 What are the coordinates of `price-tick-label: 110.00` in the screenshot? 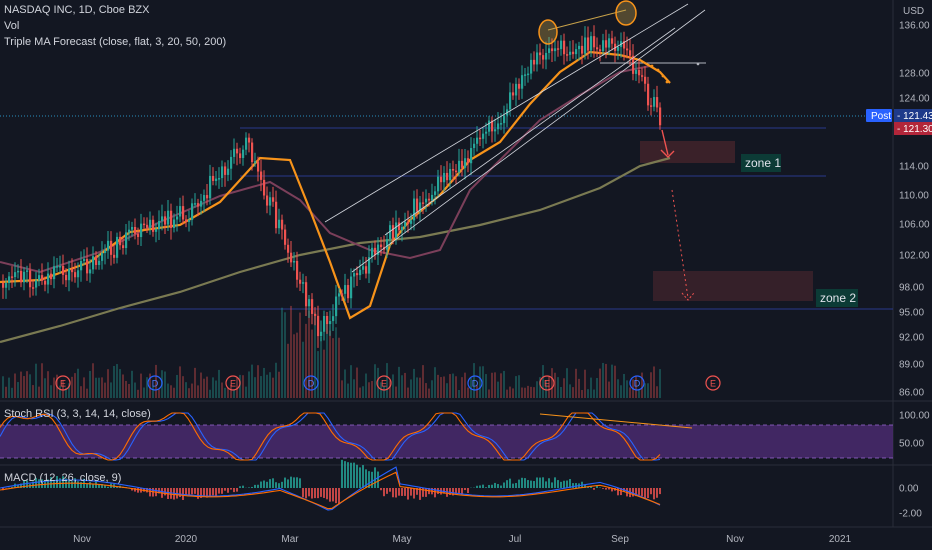 It's located at (914, 196).